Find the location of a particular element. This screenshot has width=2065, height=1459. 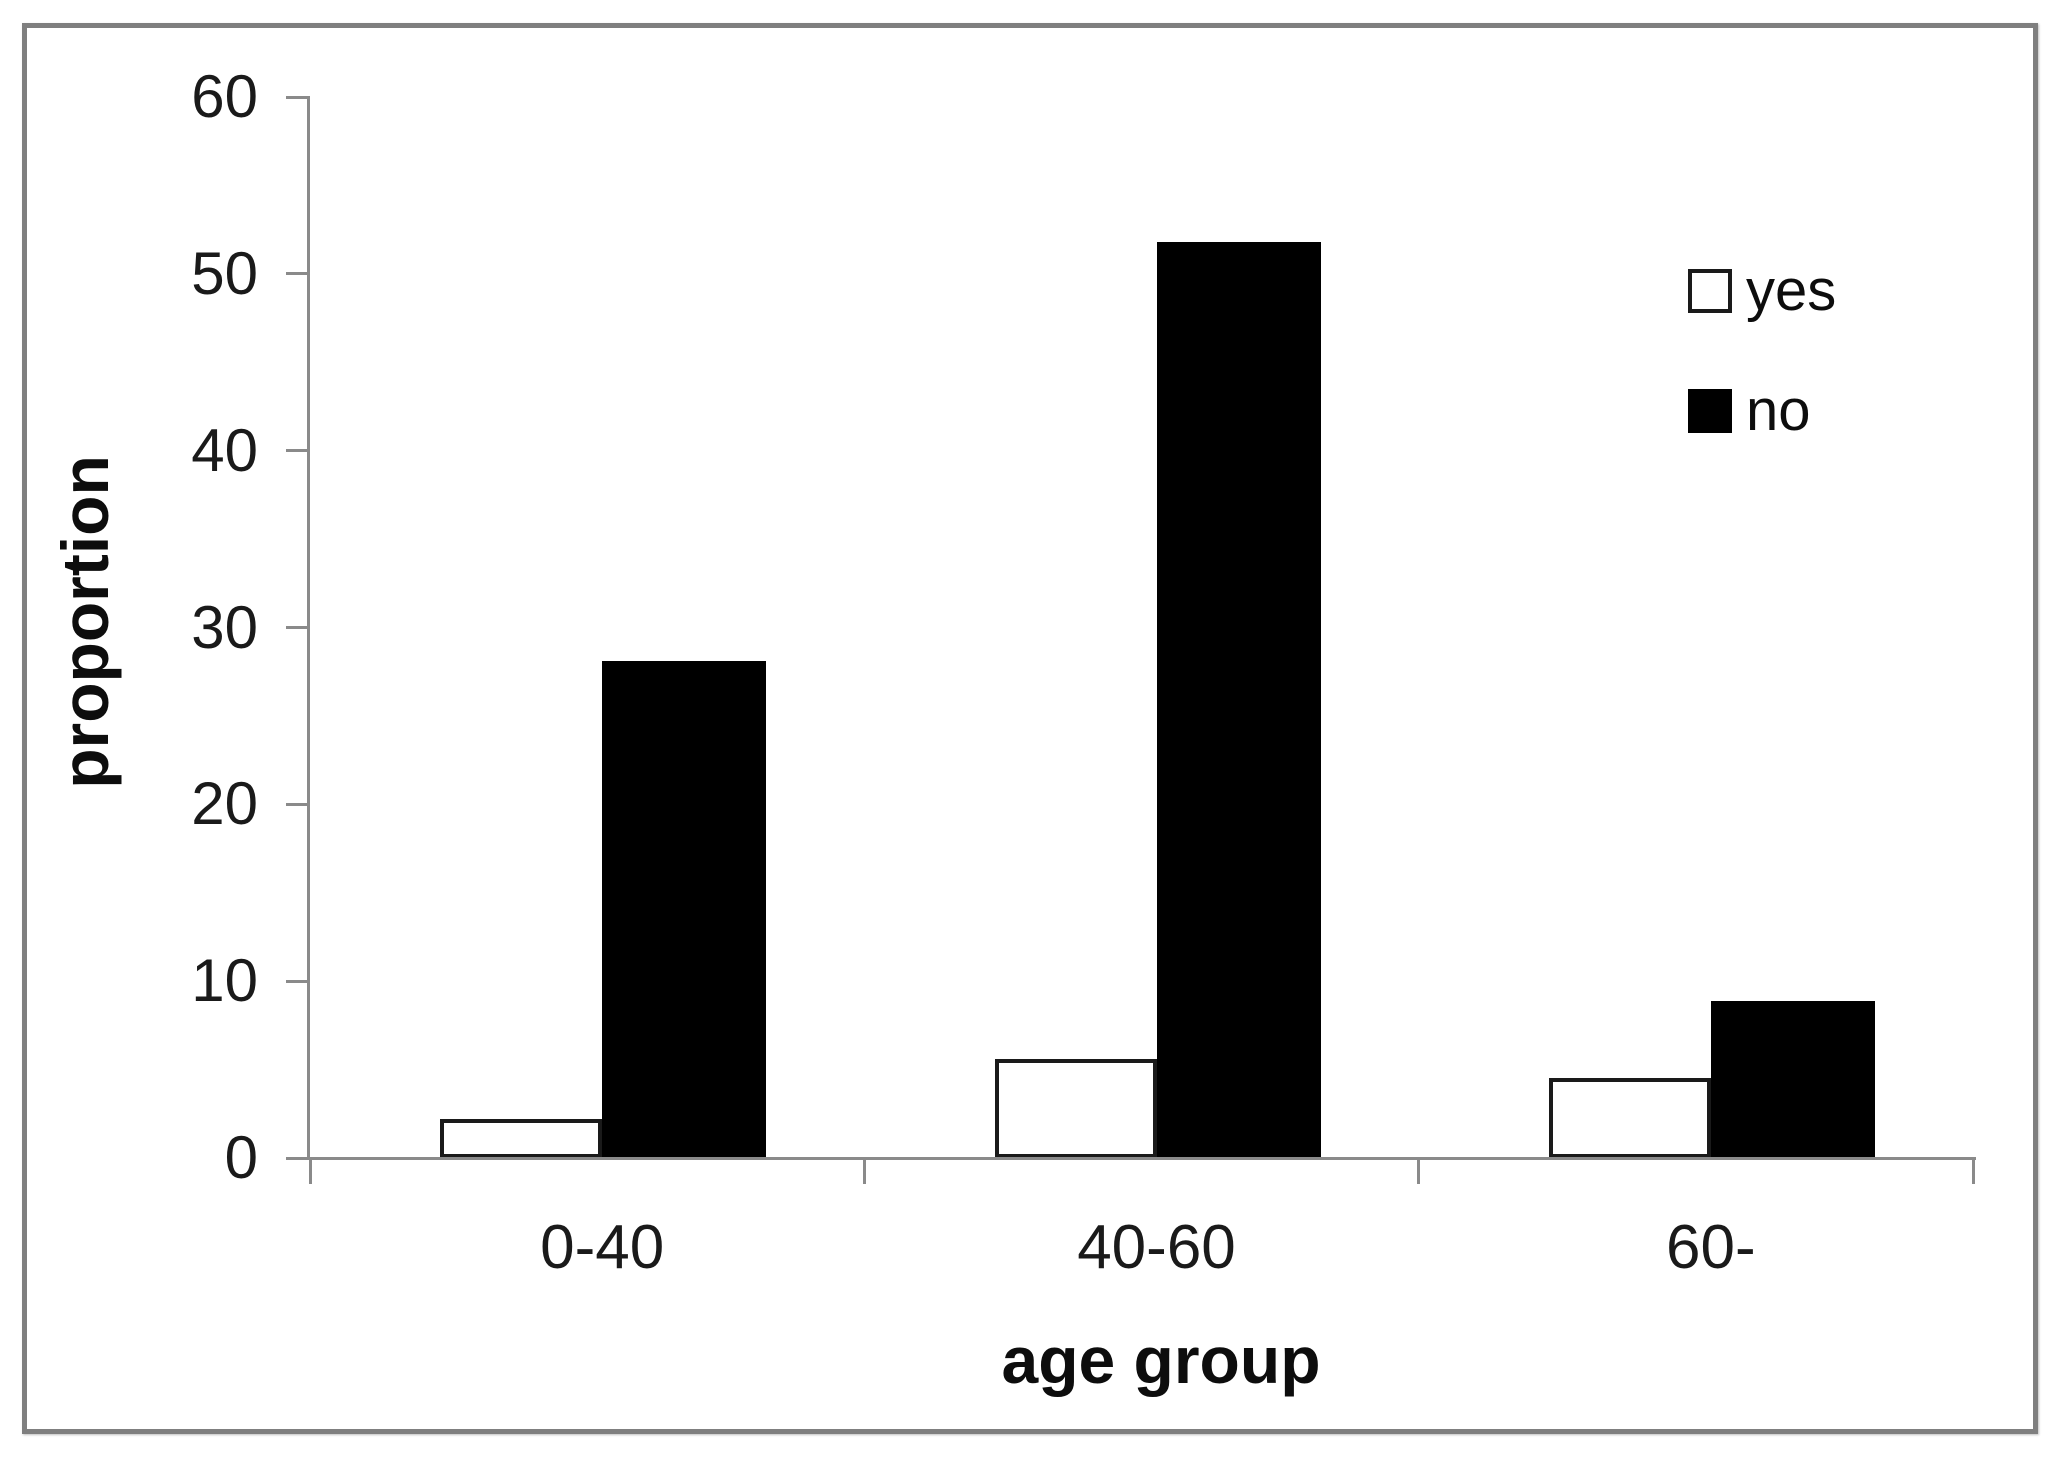

legend-item-no: no is located at coordinates (1762, 410).